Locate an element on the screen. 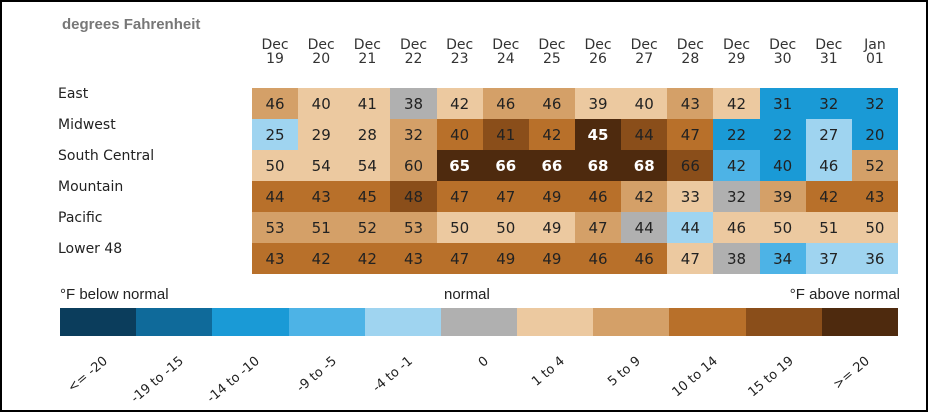 The height and width of the screenshot is (412, 928). legend-label: -14 to -10 is located at coordinates (234, 380).